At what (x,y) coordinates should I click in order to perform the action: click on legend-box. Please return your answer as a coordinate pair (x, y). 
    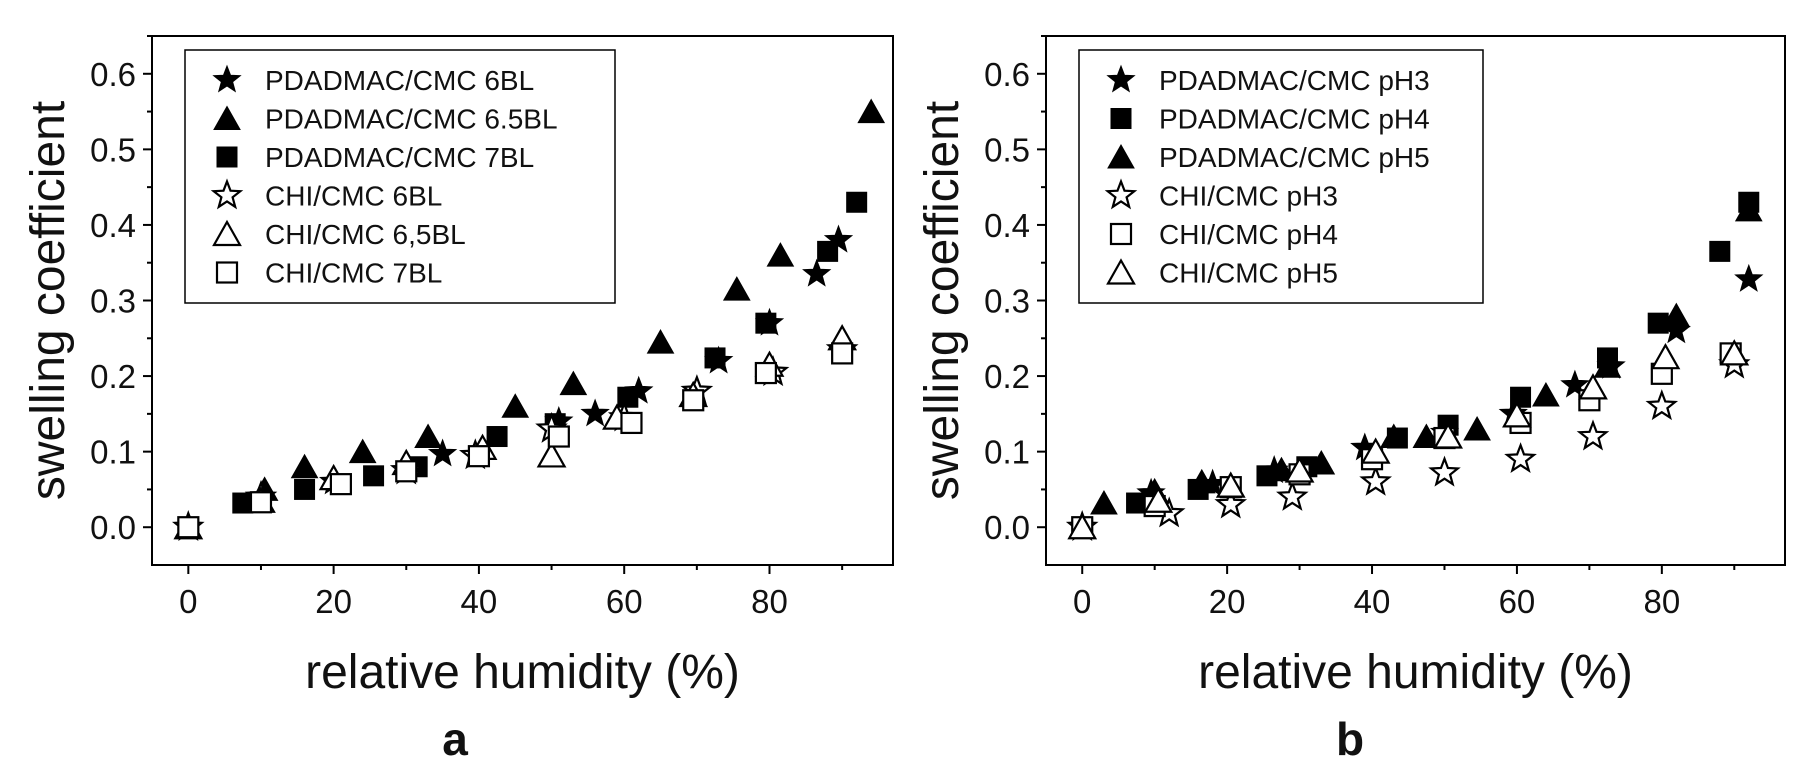
    Looking at the image, I should click on (1281, 176).